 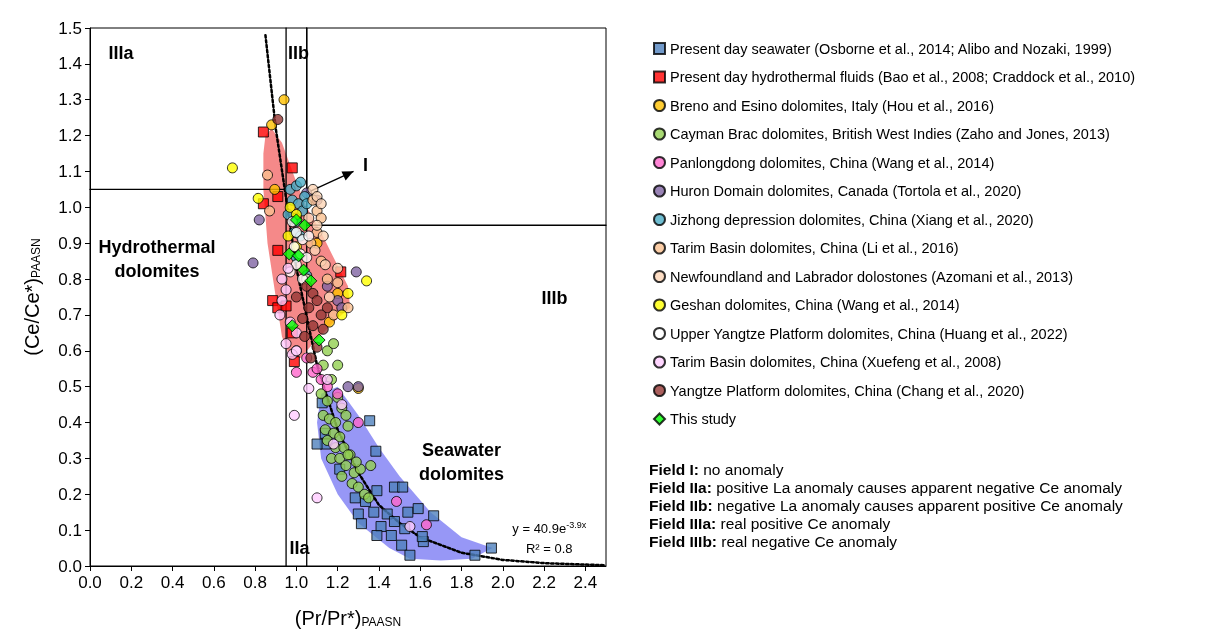 I want to click on legend-label: Huron Domain dolomites, Canada (Tortola et al., 2020), so click(x=846, y=191).